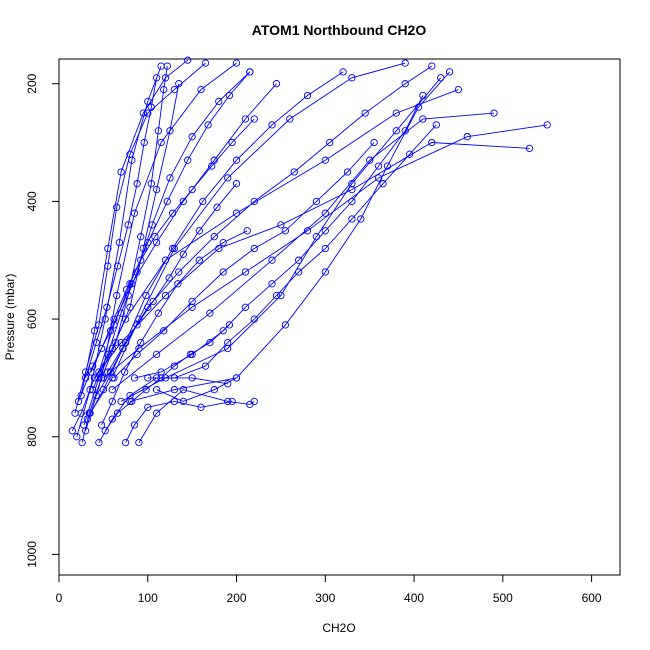 Image resolution: width=650 pixels, height=650 pixels. I want to click on y-tick-label: 1000, so click(32, 554).